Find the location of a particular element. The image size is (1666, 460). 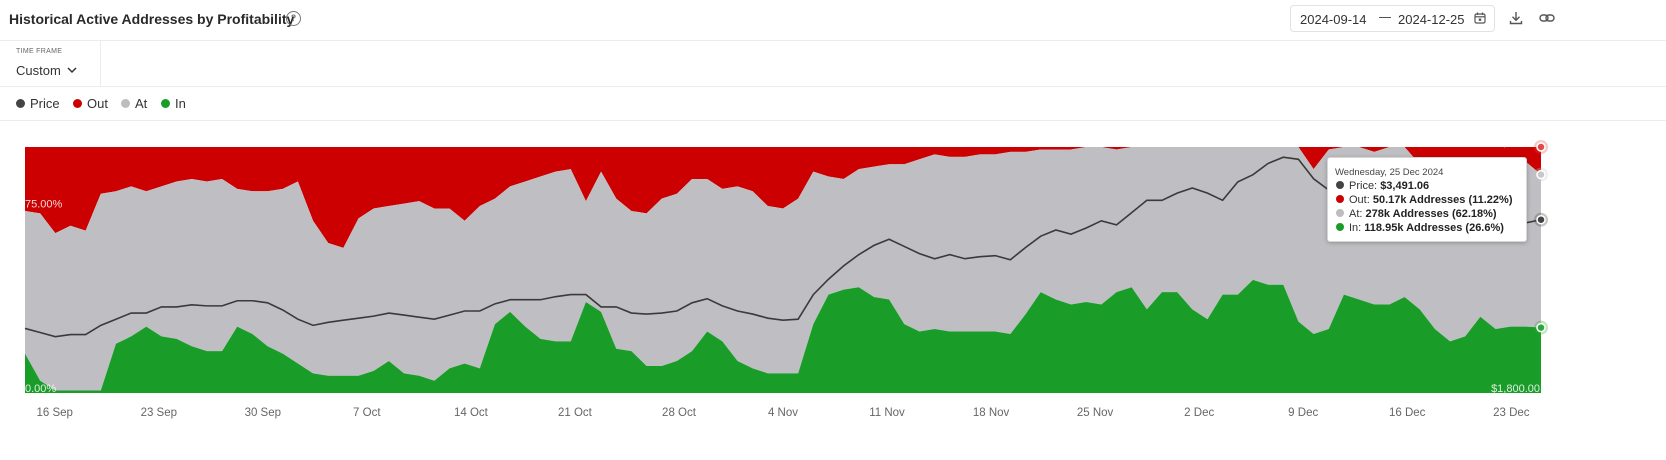

timeframe-row: TIME FRAME Custom is located at coordinates (833, 64).